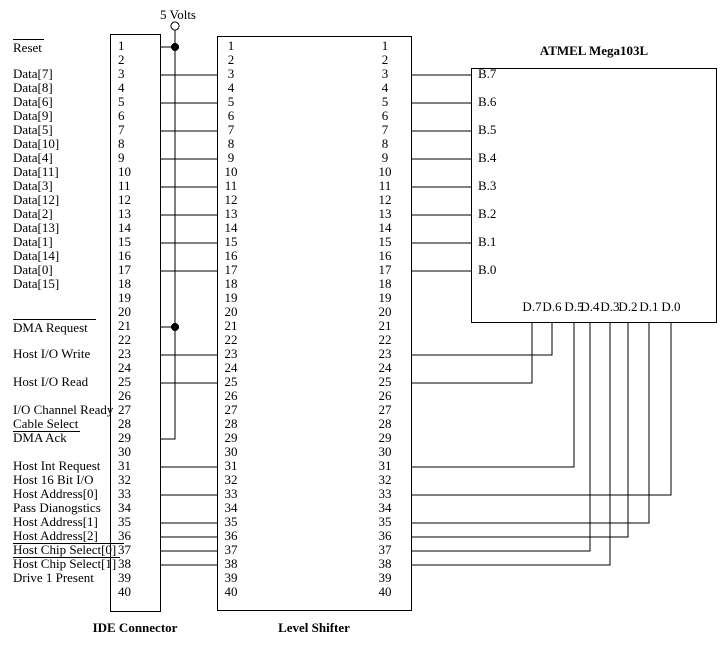 The width and height of the screenshot is (726, 647). I want to click on signal-label: Data[7], so click(33, 74).